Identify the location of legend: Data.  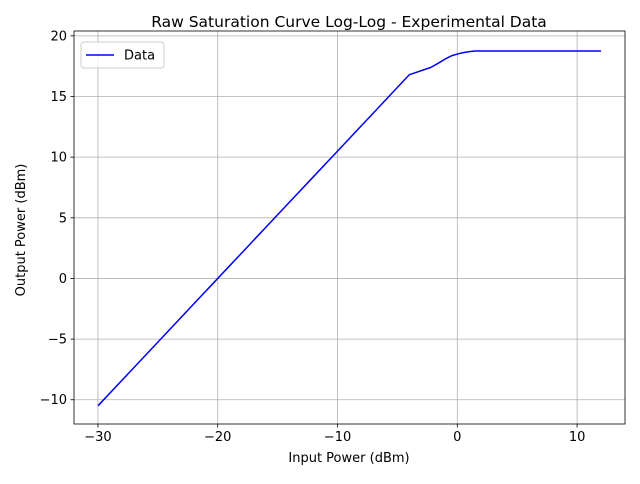
(122, 55).